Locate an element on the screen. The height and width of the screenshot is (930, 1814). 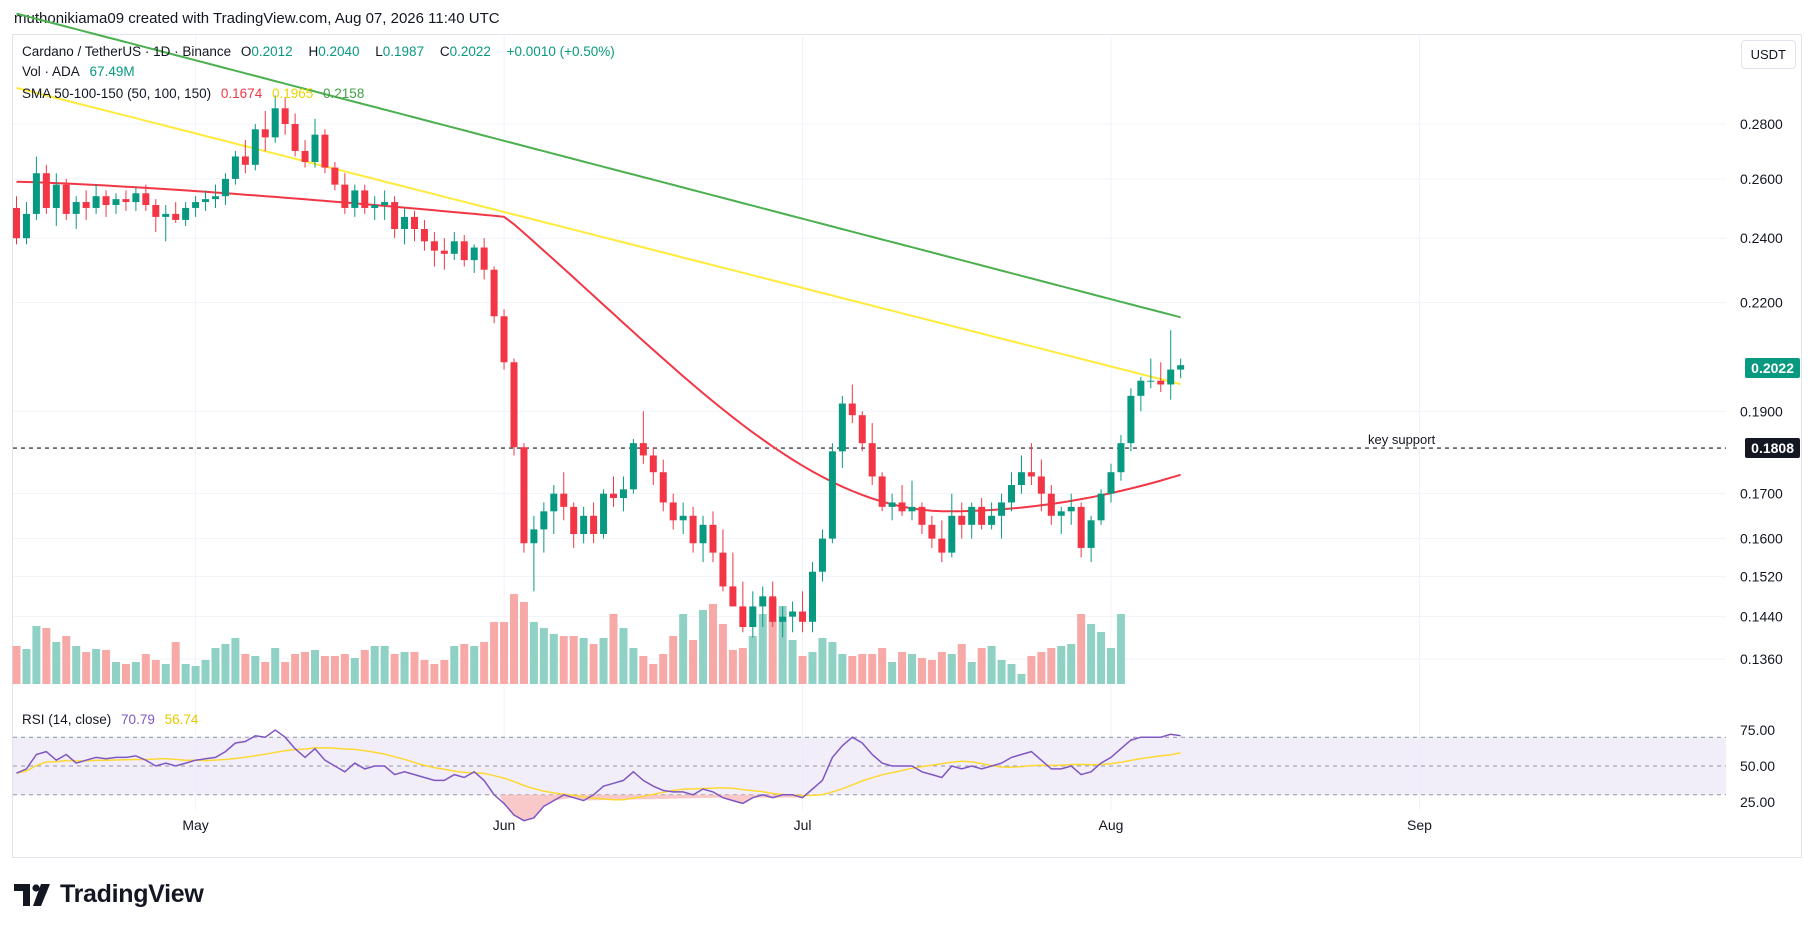
price-tick-label: 0.1520 is located at coordinates (1761, 577).